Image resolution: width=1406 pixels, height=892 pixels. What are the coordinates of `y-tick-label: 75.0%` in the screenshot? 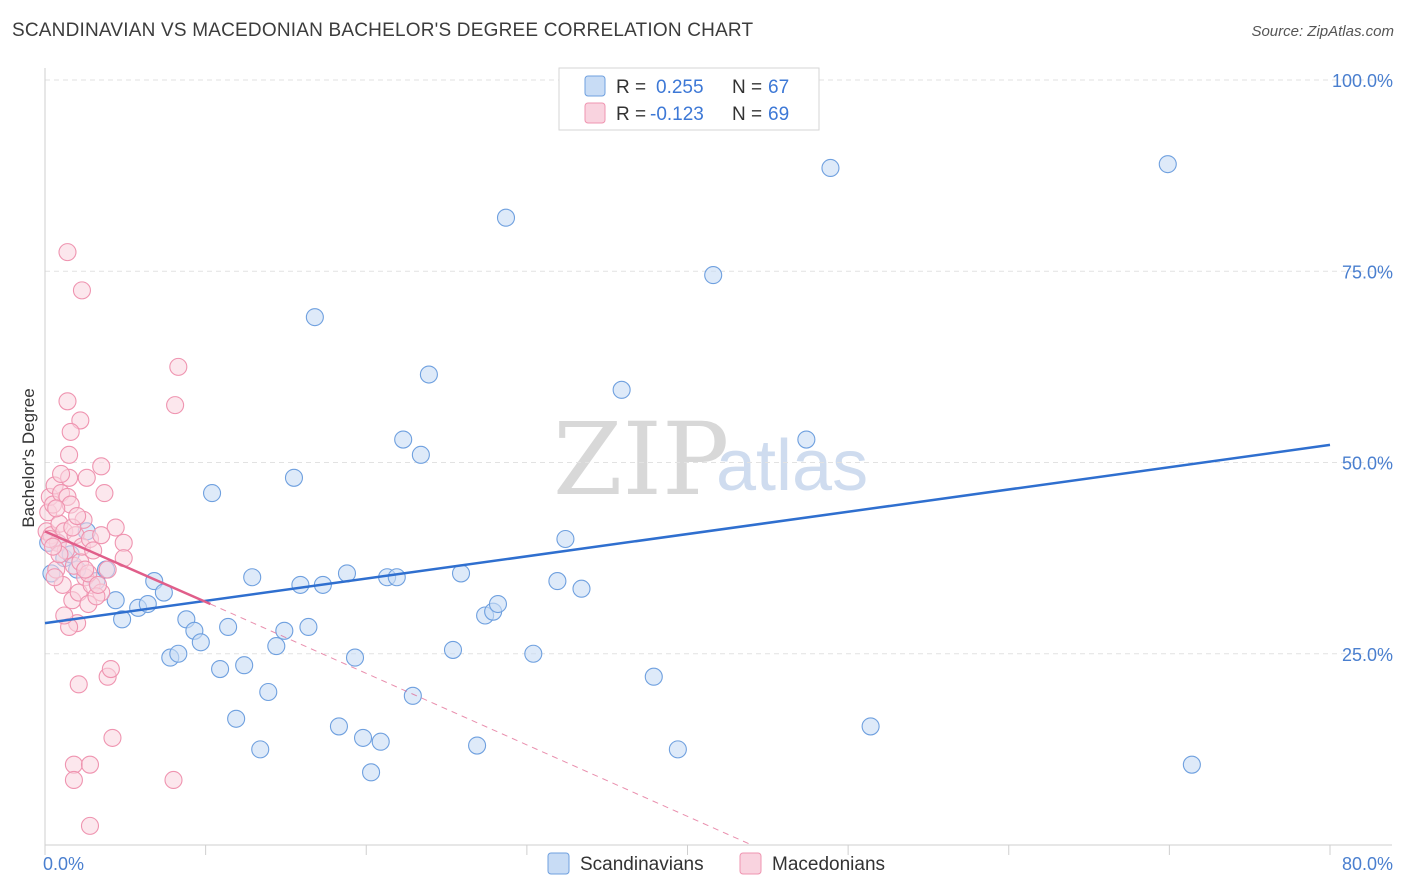 It's located at (1367, 272).